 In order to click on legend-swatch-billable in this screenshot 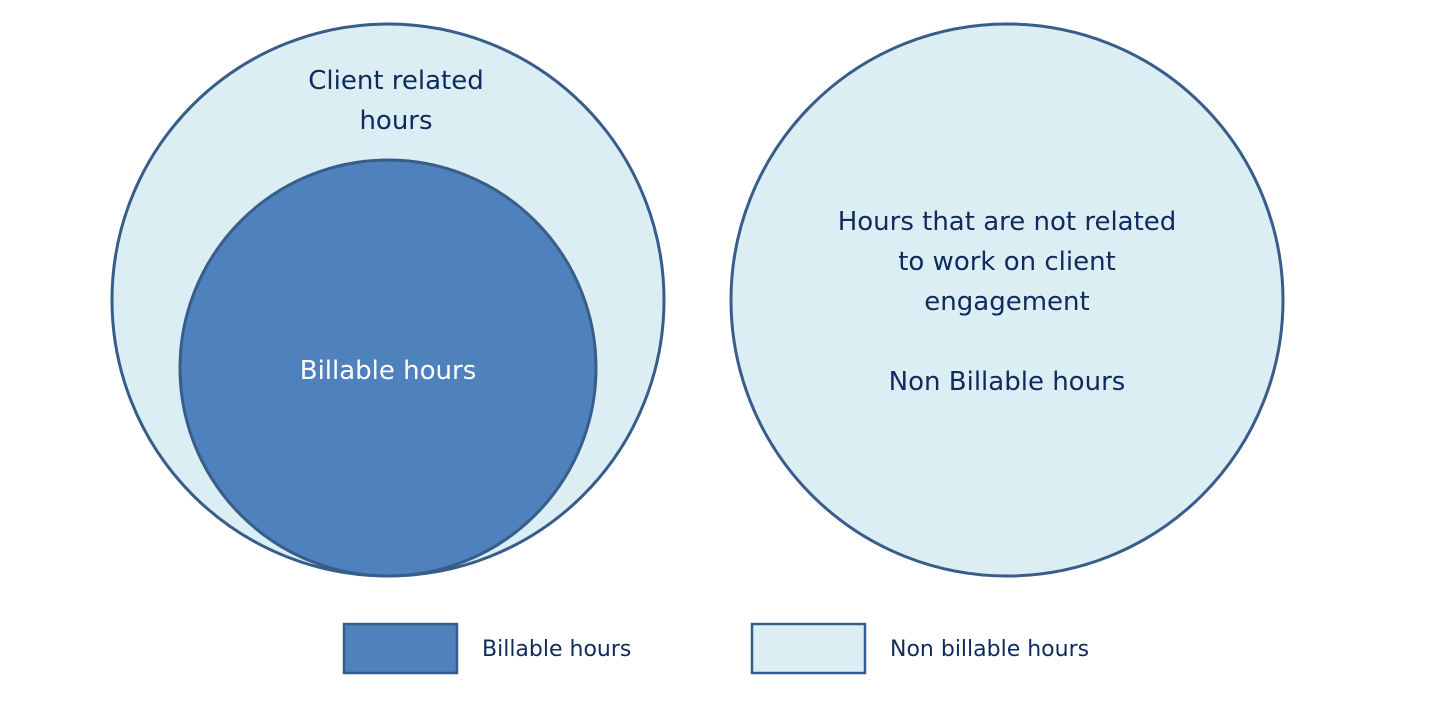, I will do `click(400, 648)`.